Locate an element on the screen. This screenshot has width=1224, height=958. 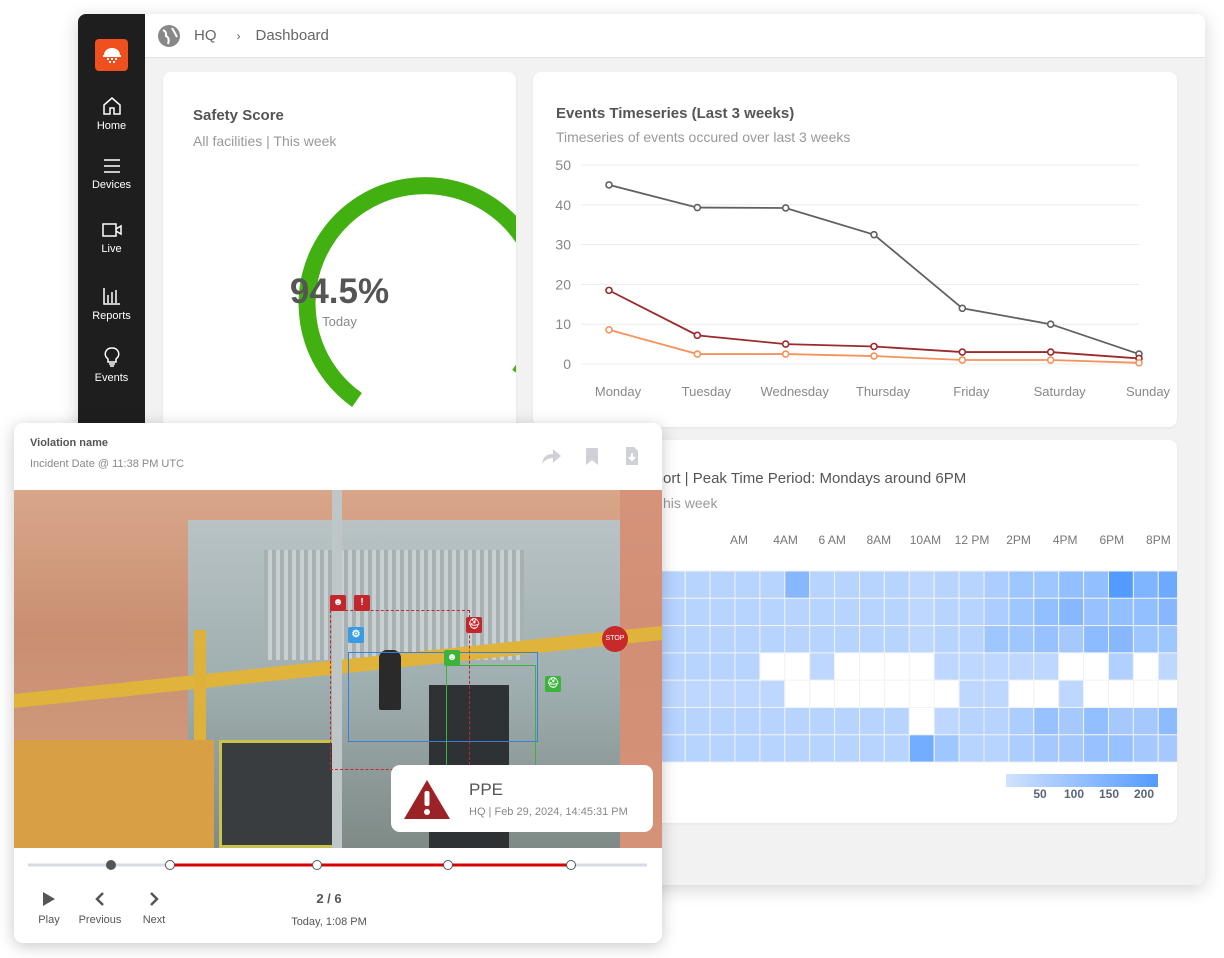
bookmark-icon is located at coordinates (592, 456).